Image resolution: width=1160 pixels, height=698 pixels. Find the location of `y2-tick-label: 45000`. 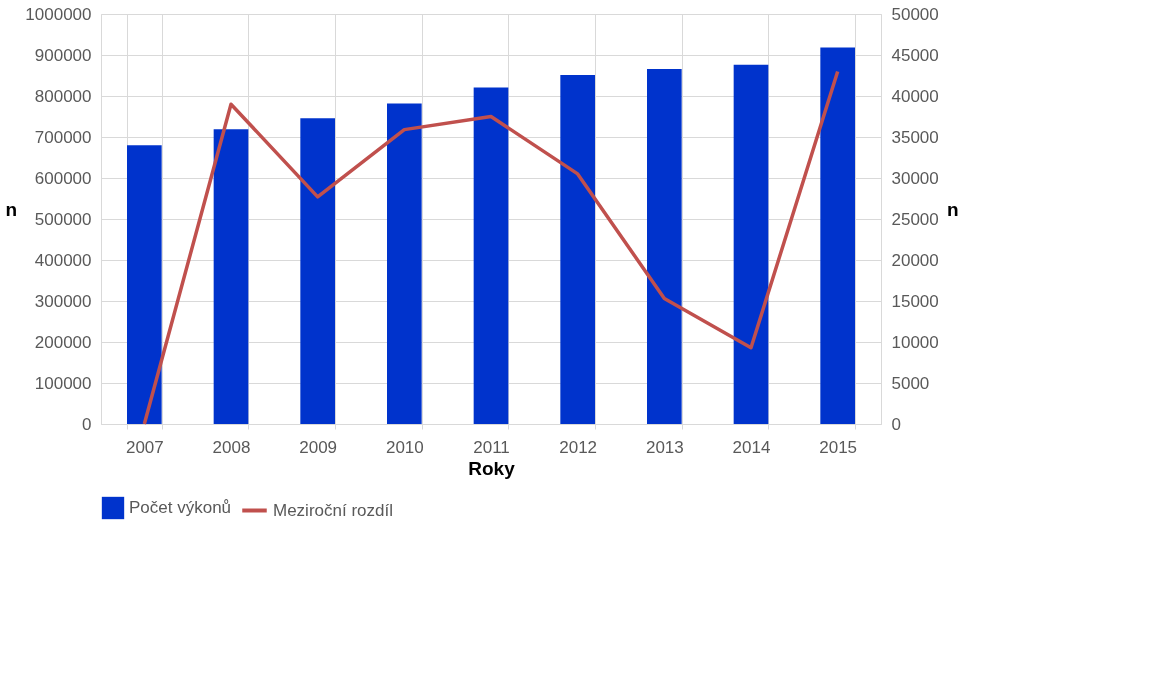

y2-tick-label: 45000 is located at coordinates (915, 55).